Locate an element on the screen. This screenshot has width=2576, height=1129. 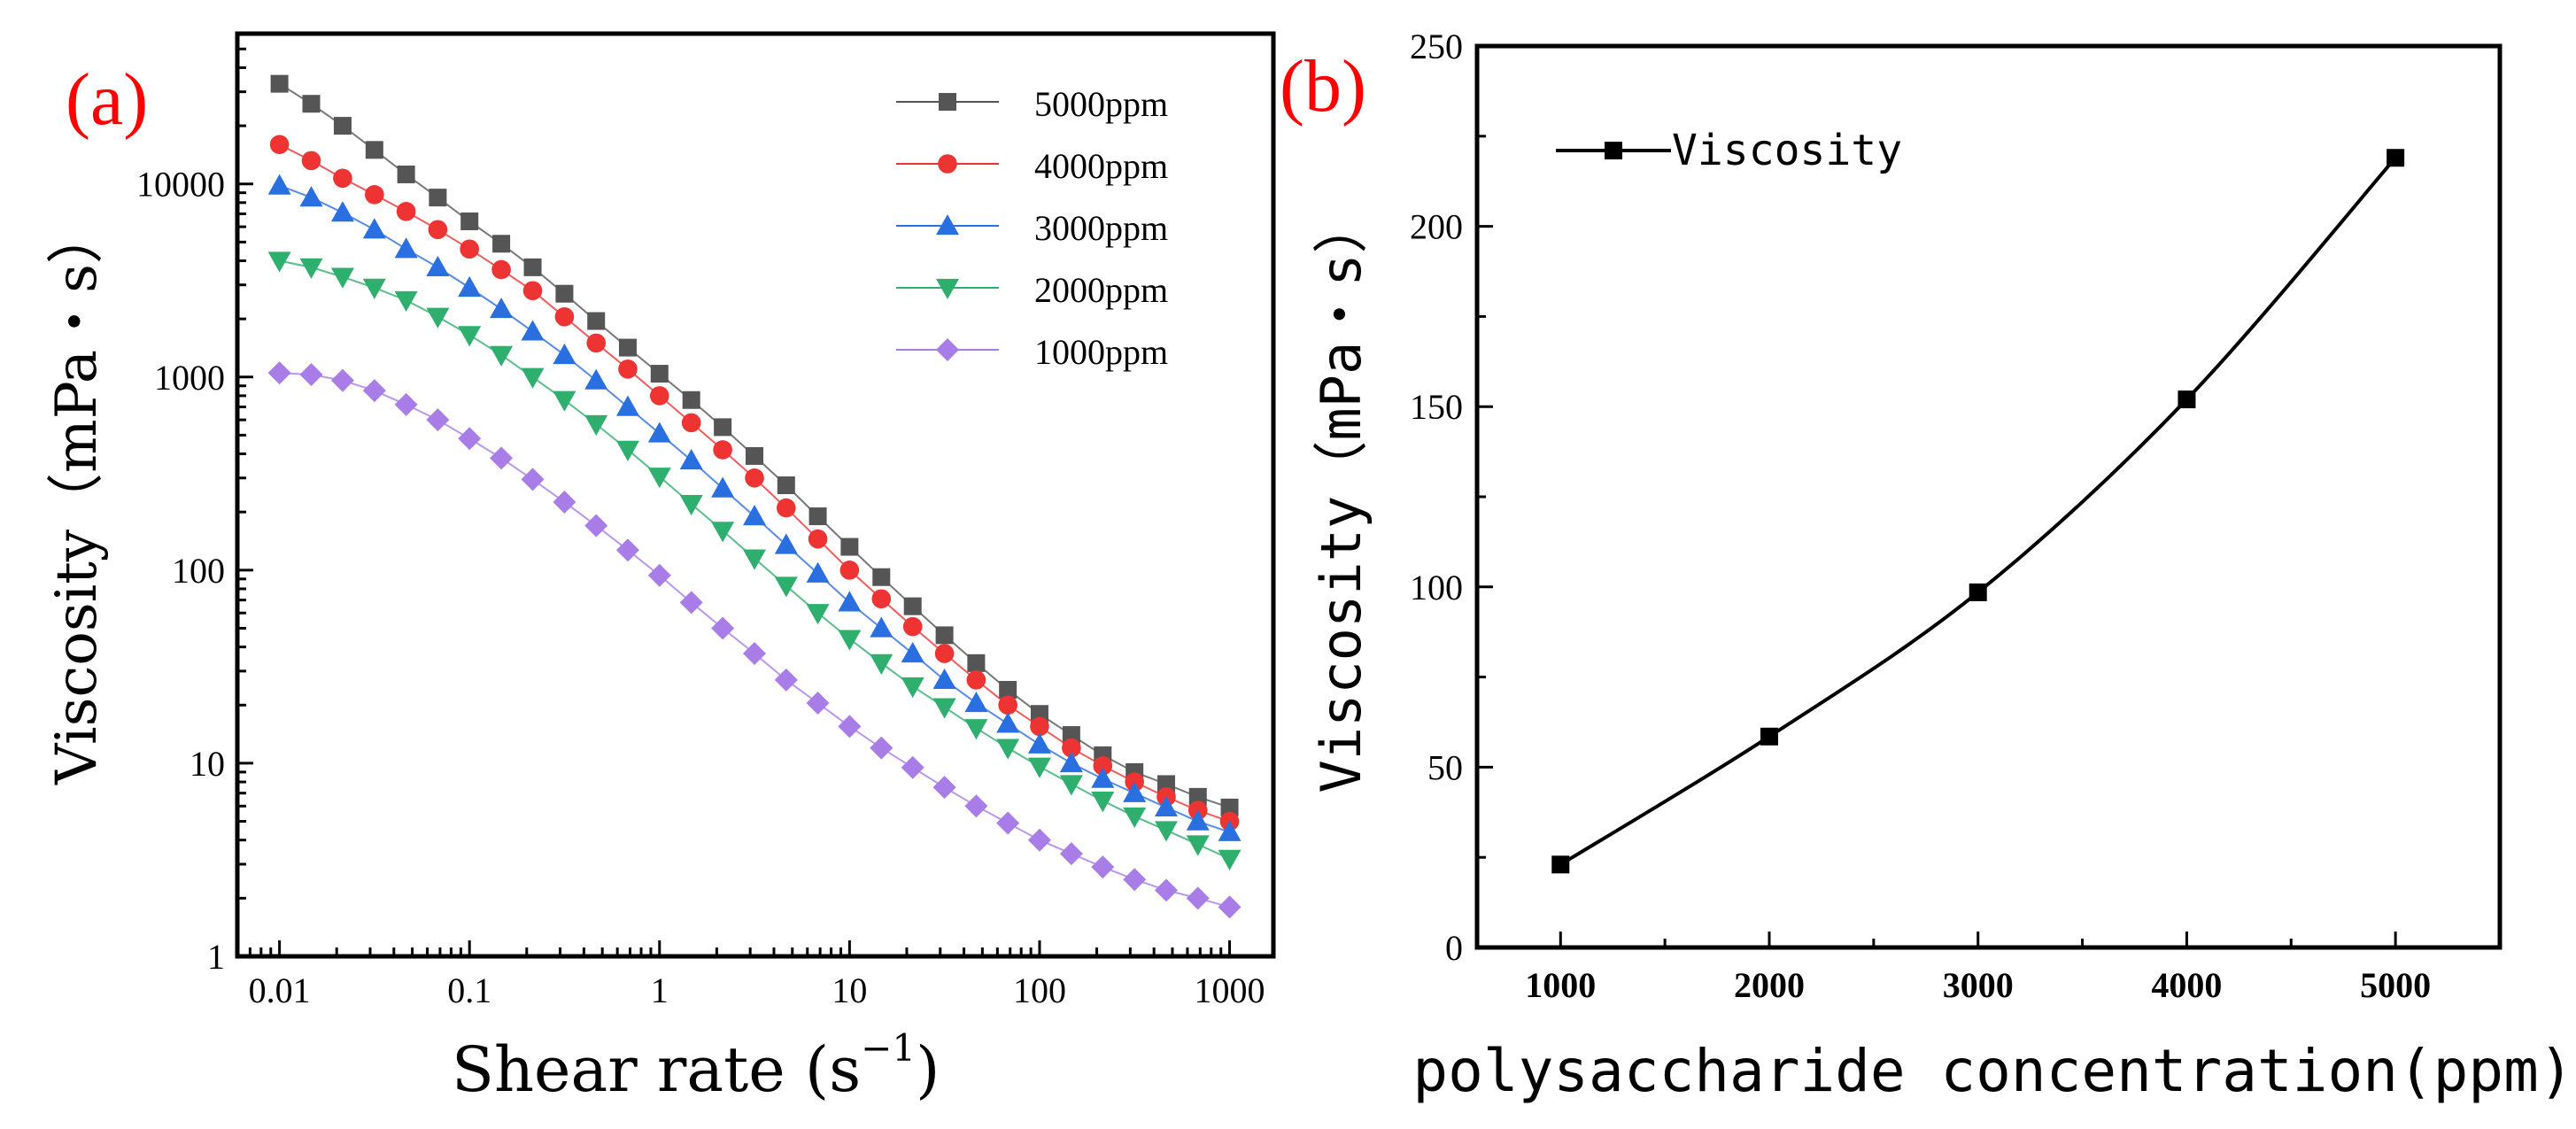
x-axis-title-b: polysaccharide concentration(ppm) is located at coordinates (1992, 1071).